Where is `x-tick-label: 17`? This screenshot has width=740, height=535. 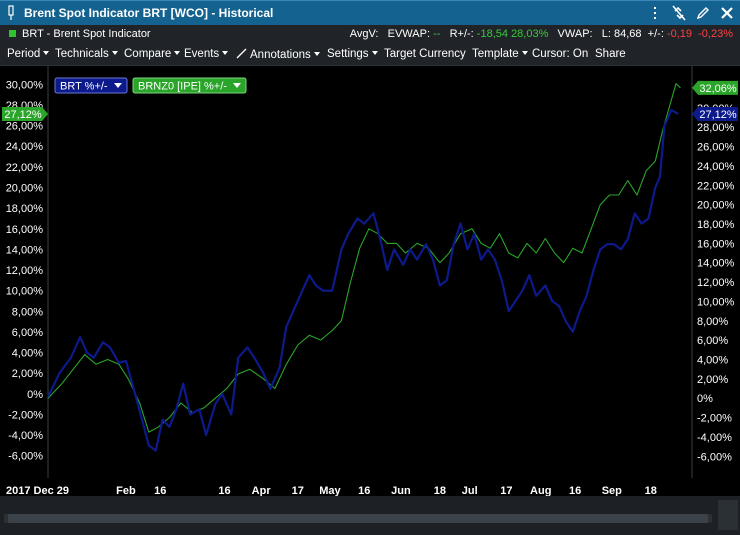 x-tick-label: 17 is located at coordinates (506, 490).